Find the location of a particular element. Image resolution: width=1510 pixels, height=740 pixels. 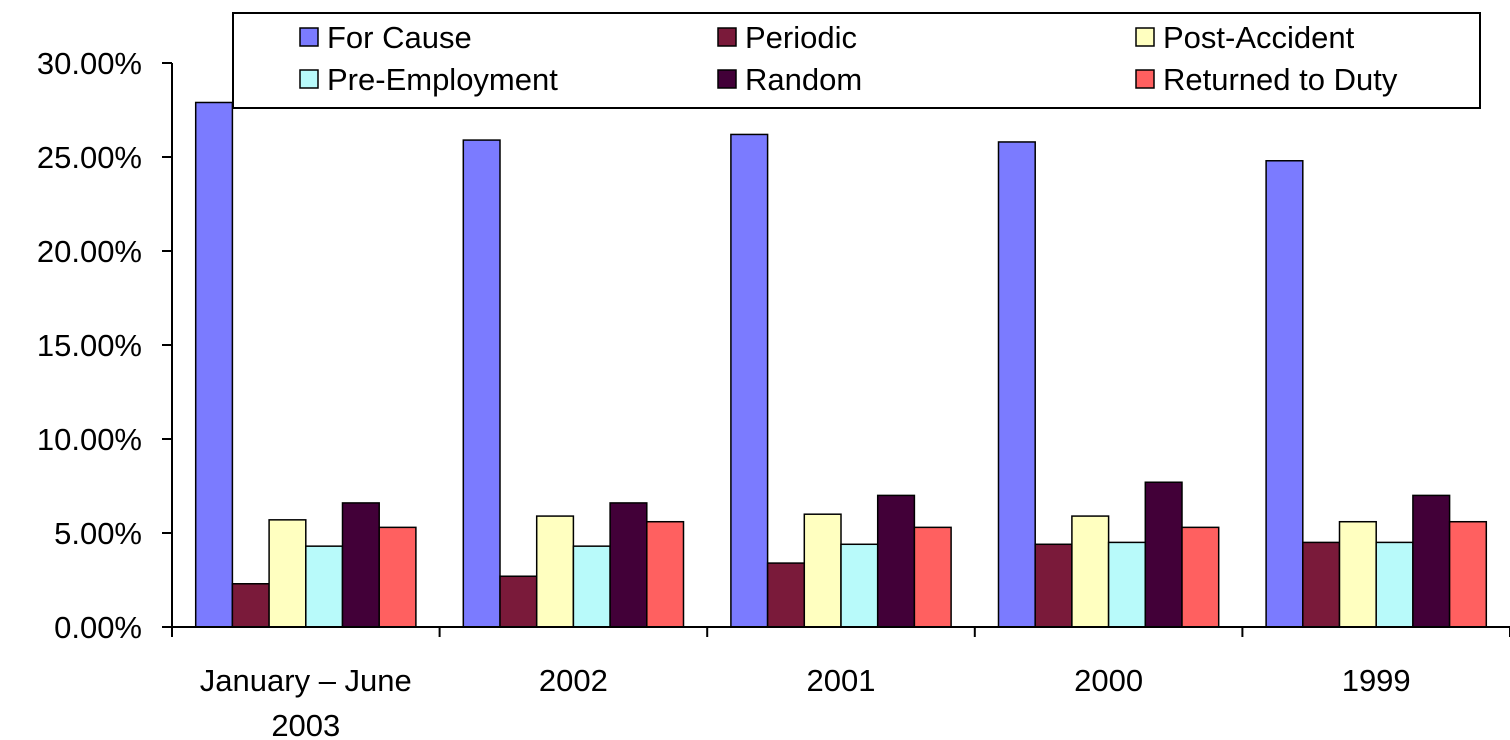

y-tick-label: 10.00% is located at coordinates (89, 439).